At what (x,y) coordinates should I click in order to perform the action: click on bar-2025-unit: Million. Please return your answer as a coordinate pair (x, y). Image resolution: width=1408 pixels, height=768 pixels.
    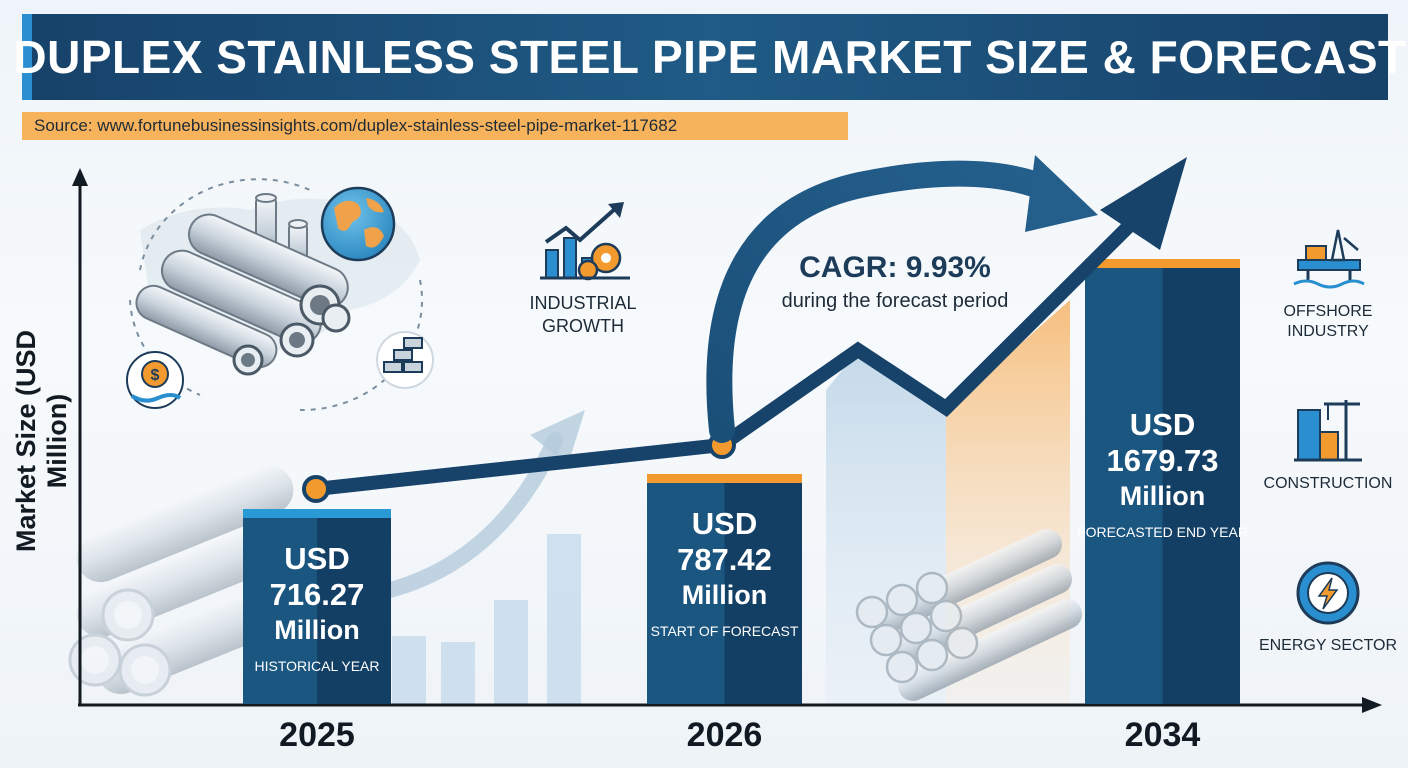
    Looking at the image, I should click on (317, 630).